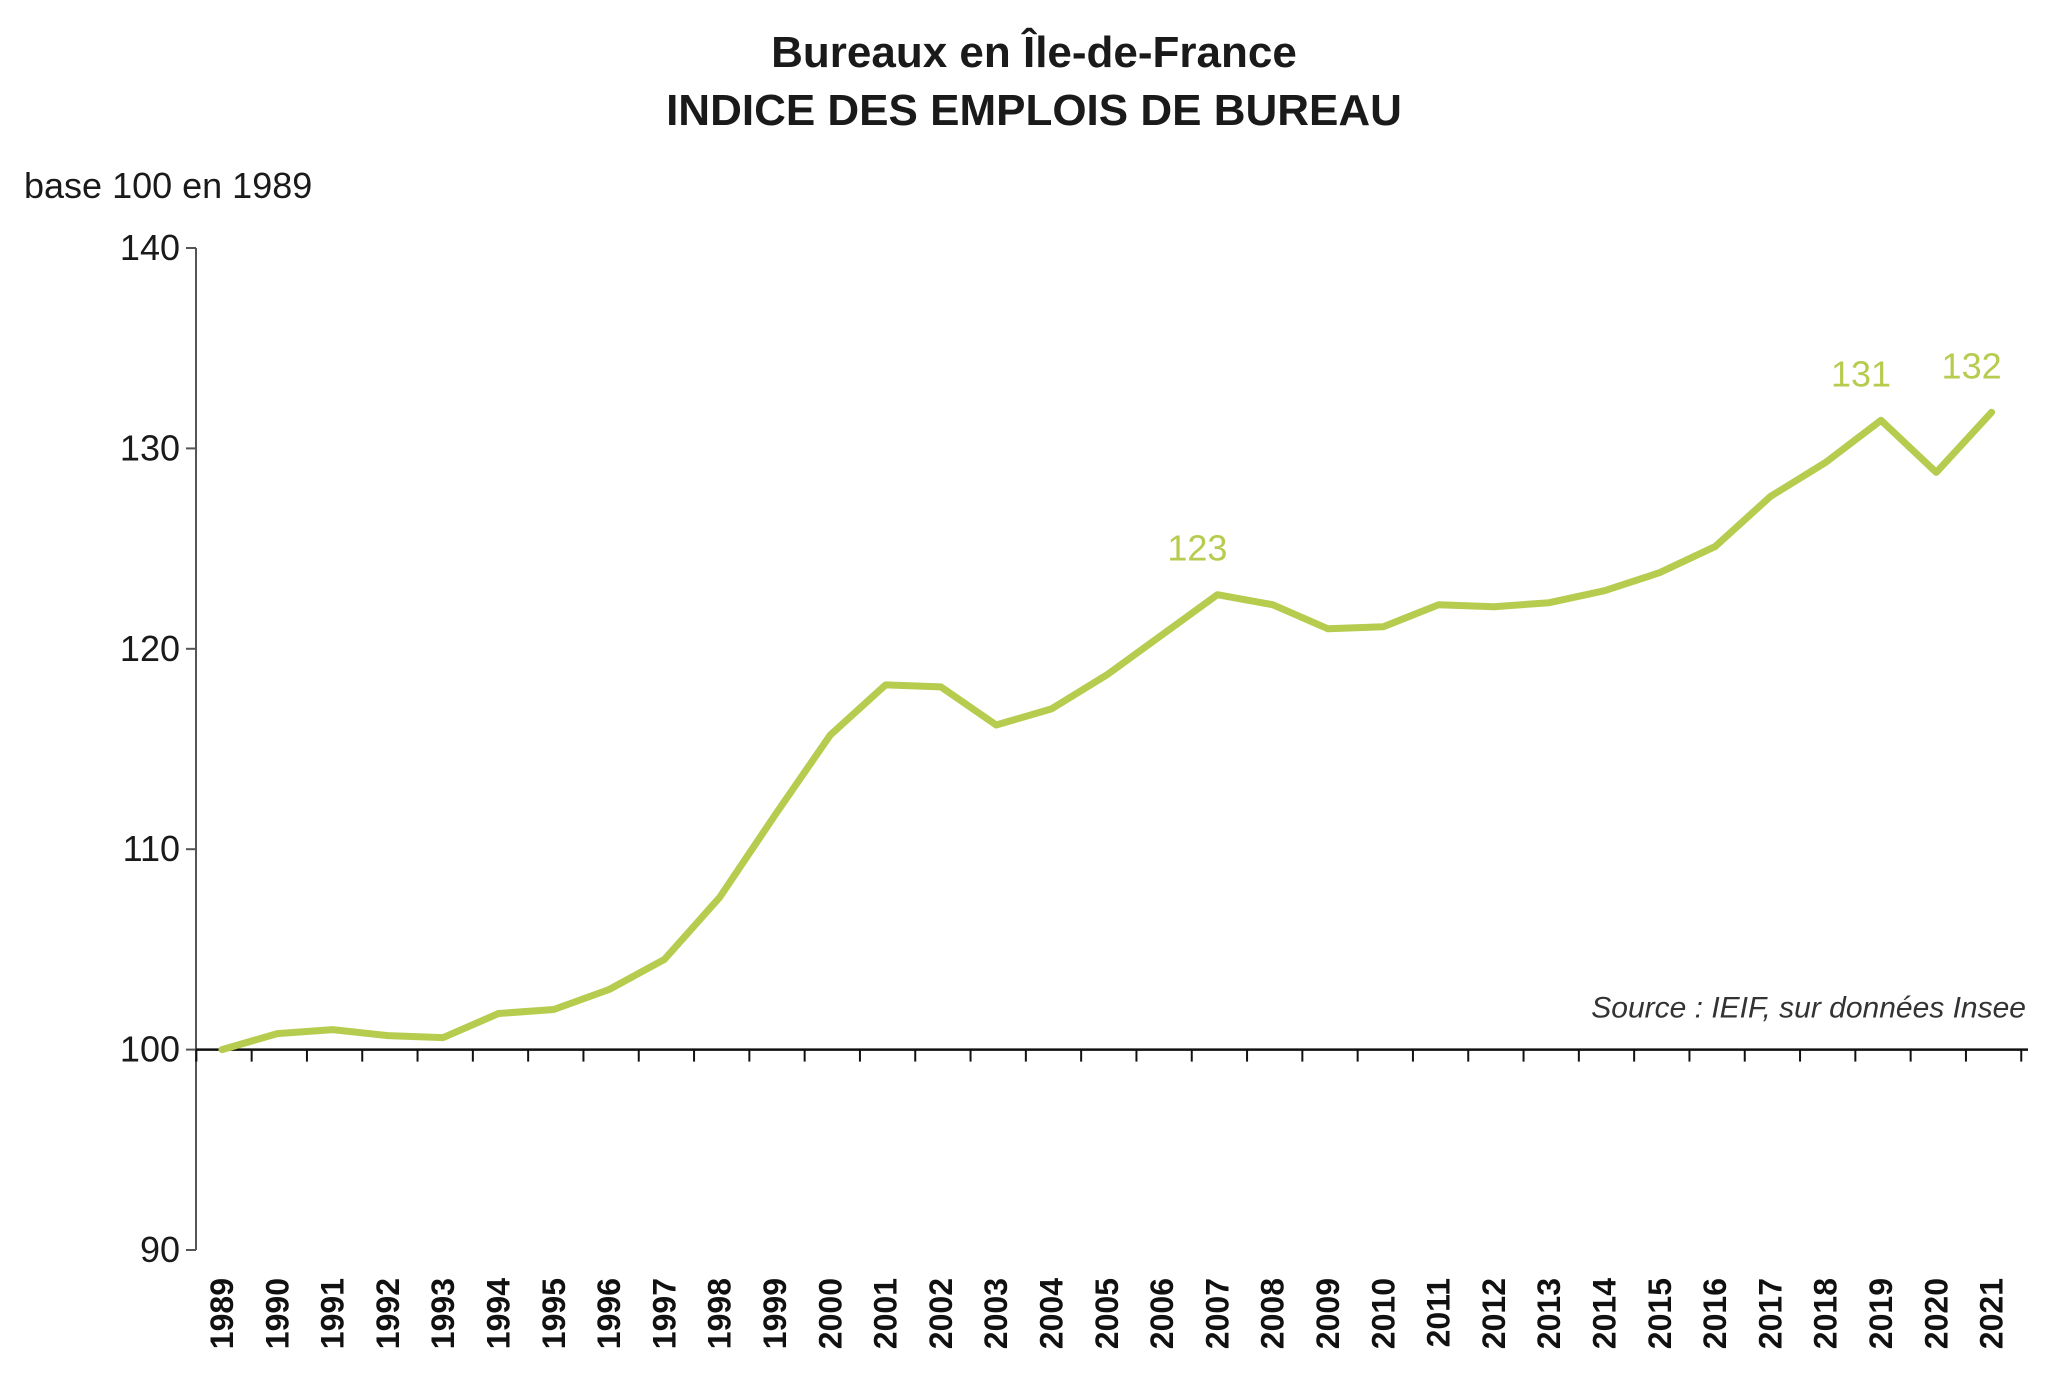  Describe the element at coordinates (443, 1313) in the screenshot. I see `x-tick-label: 1993` at that location.